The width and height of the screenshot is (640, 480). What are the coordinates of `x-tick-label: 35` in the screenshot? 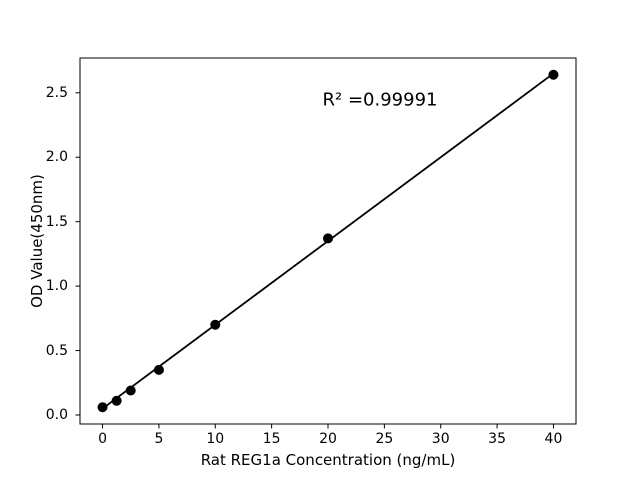 It's located at (497, 439).